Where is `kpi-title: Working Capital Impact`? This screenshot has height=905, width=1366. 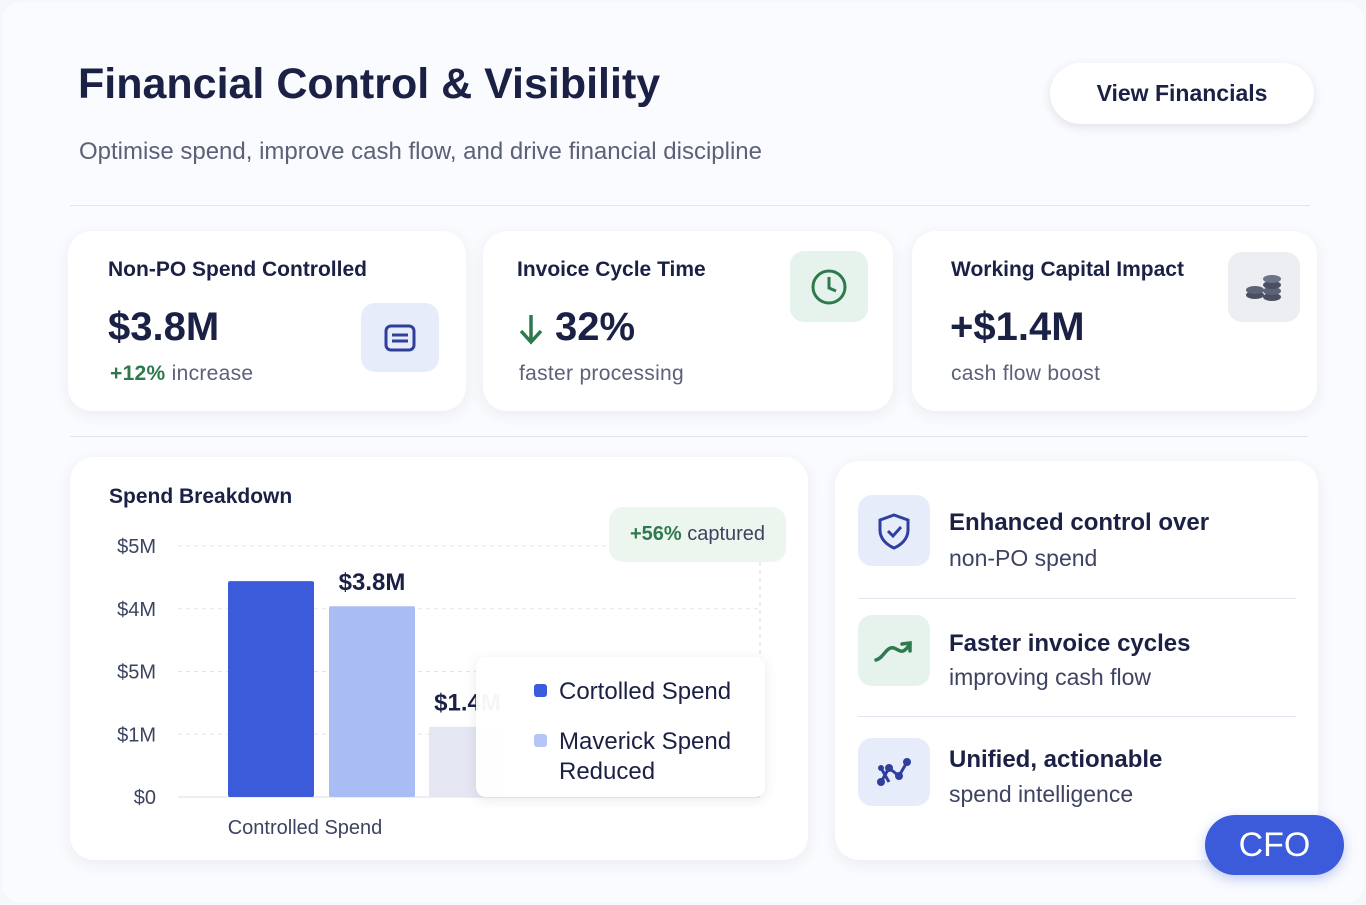
kpi-title: Working Capital Impact is located at coordinates (1067, 269).